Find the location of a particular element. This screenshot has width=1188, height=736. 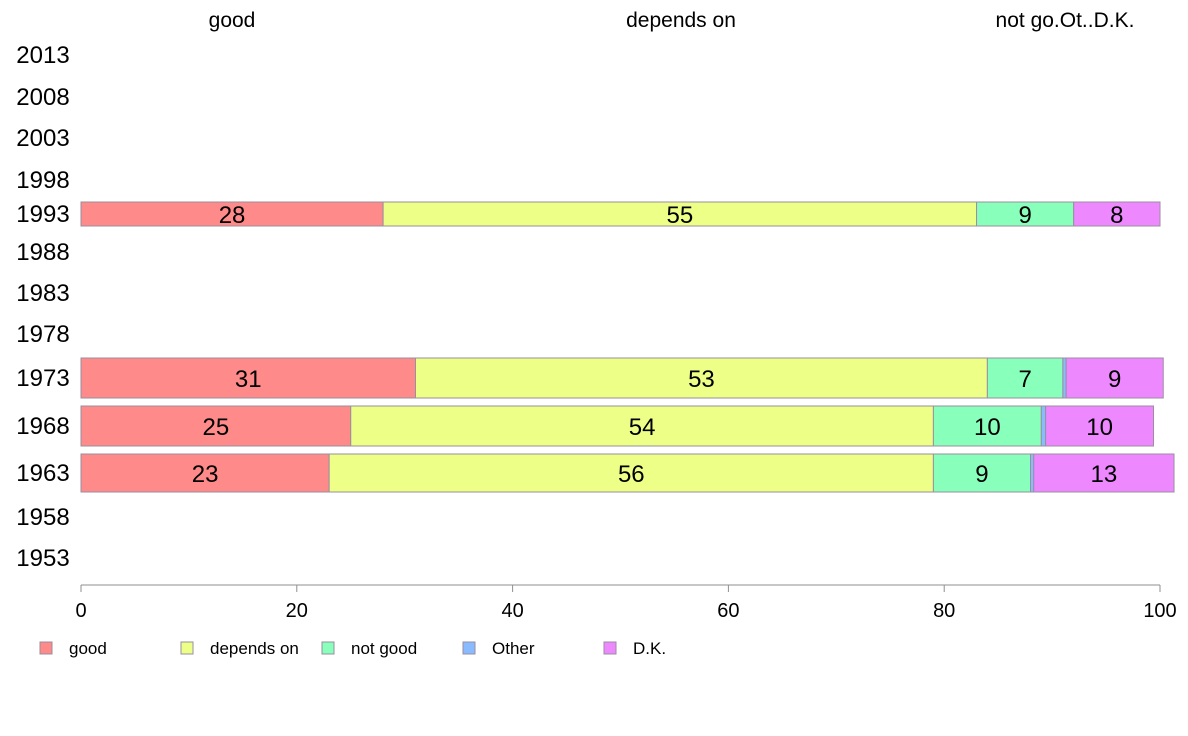

data-label-1993-1: 55 is located at coordinates (679, 215).